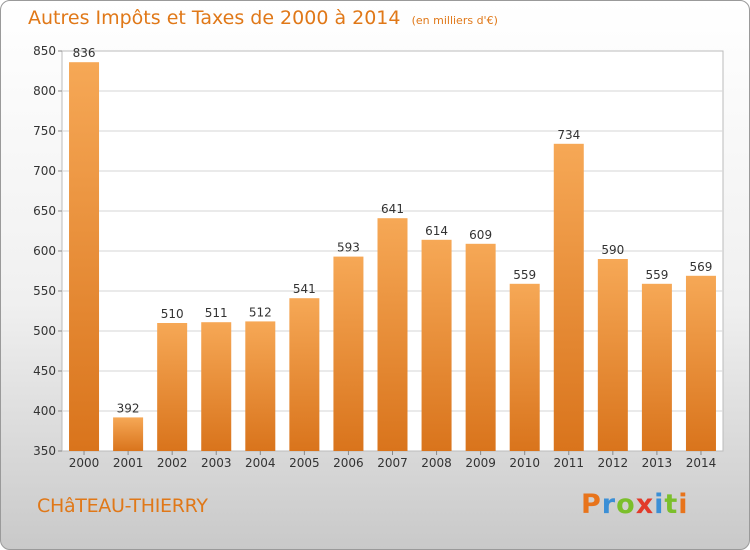 The image size is (750, 550). Describe the element at coordinates (436, 463) in the screenshot. I see `x-tick-label: 2008` at that location.